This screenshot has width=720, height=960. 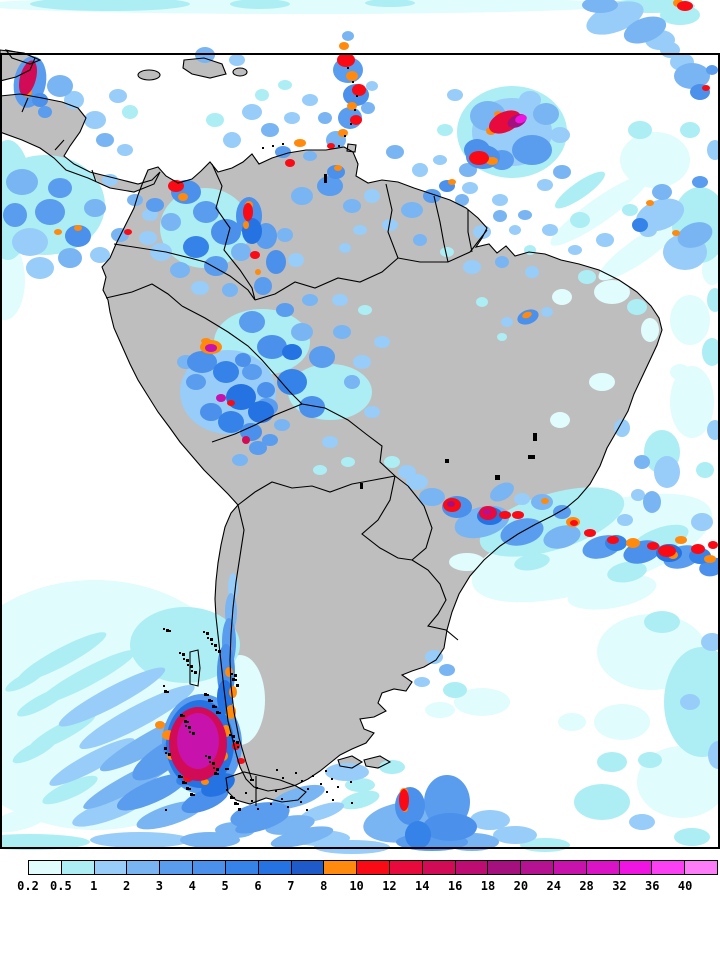 What do you see at coordinates (159, 886) in the screenshot?
I see `legend-tick-label: 3` at bounding box center [159, 886].